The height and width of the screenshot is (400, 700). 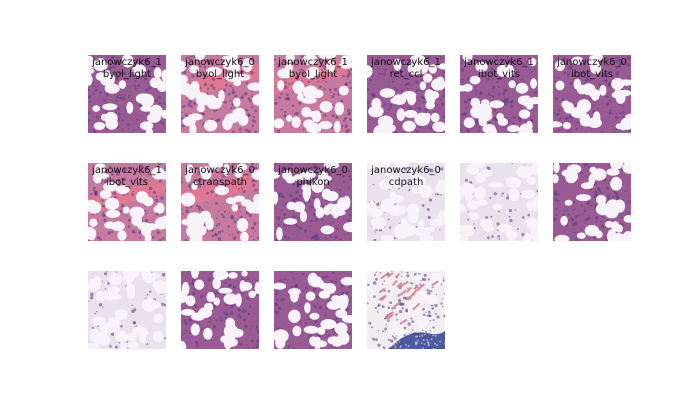 What do you see at coordinates (406, 182) in the screenshot?
I see `panel-title-line2: cdpath` at bounding box center [406, 182].